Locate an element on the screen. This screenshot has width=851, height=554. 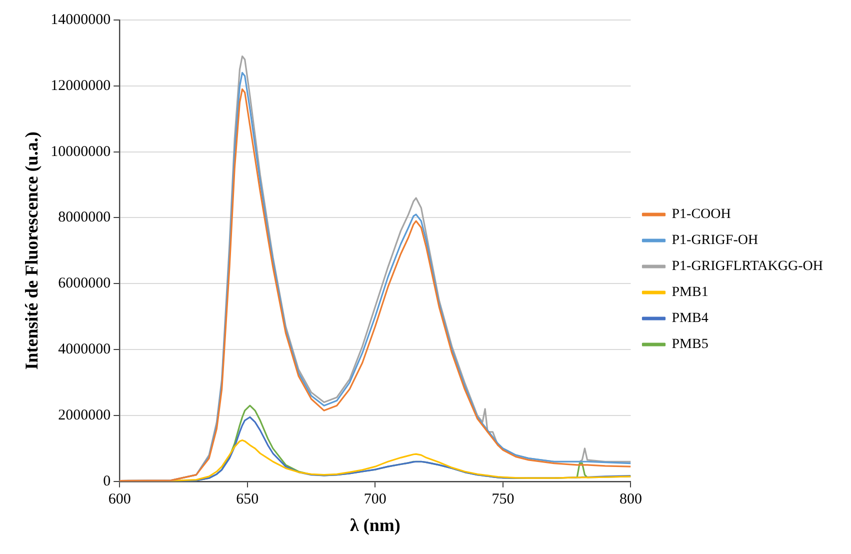
y-tick-label: 4000000 is located at coordinates (84, 350).